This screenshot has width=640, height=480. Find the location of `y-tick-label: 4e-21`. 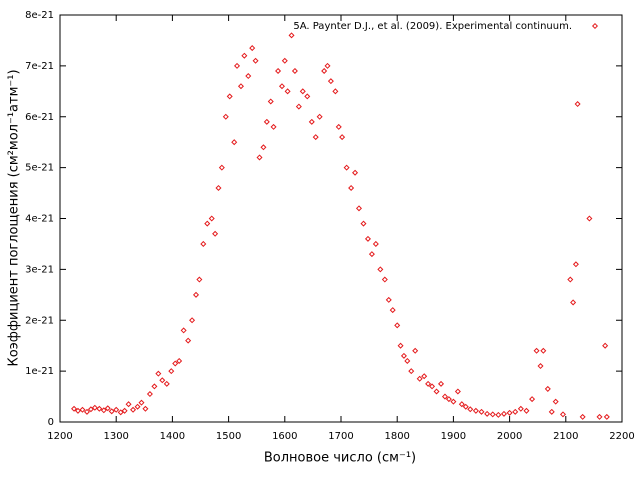

y-tick-label: 4e-21 is located at coordinates (39, 219).